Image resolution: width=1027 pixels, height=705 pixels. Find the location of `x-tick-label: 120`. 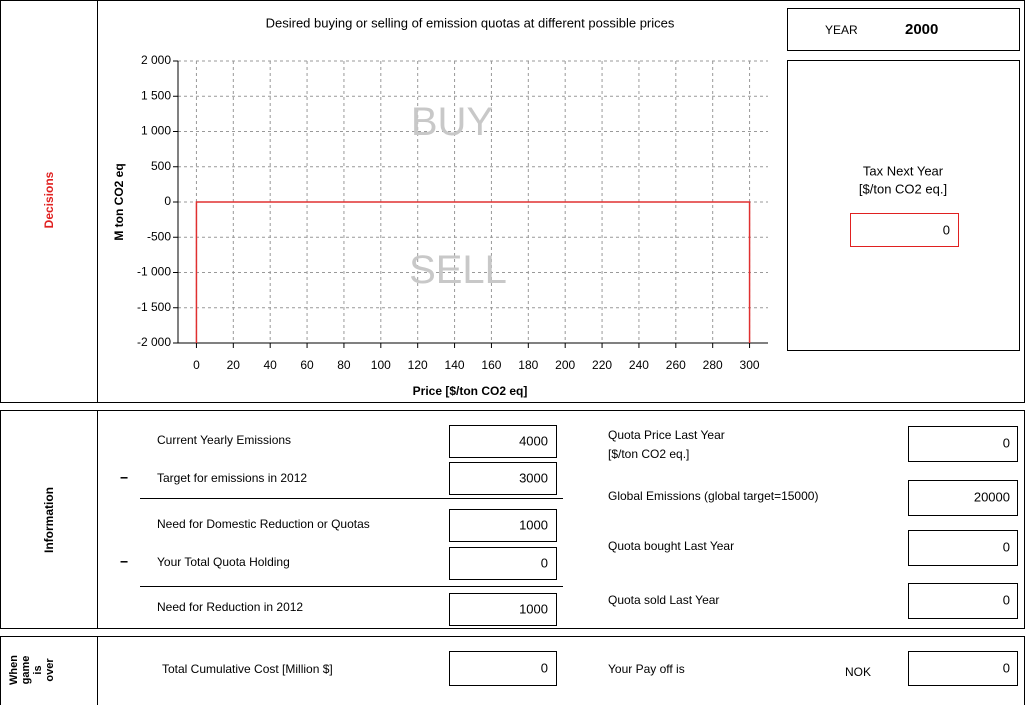

x-tick-label: 120 is located at coordinates (418, 365).